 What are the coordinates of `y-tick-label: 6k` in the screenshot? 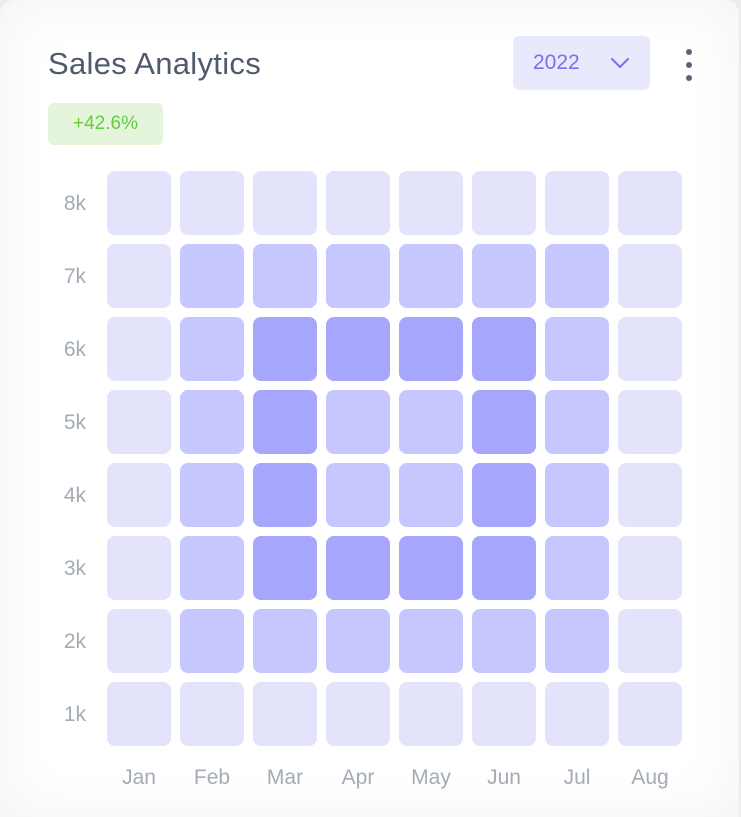 It's located at (75, 349).